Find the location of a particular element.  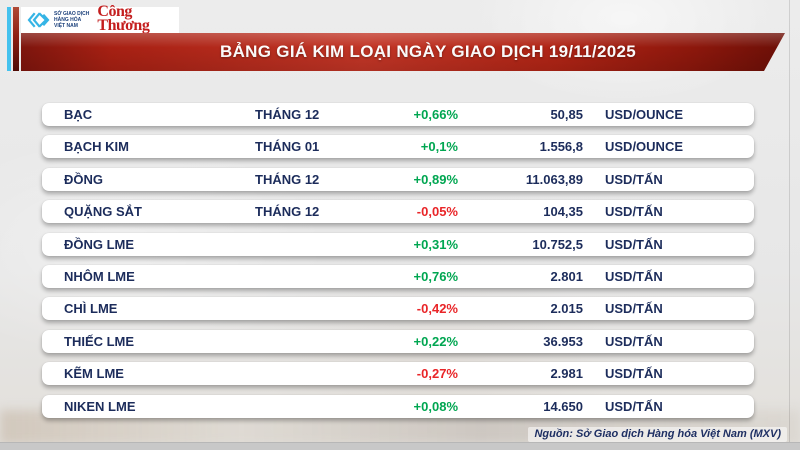

mxv-name: SỞ GIAO DỊCH HÀNG HÓA VIỆT NAM is located at coordinates (71, 20).